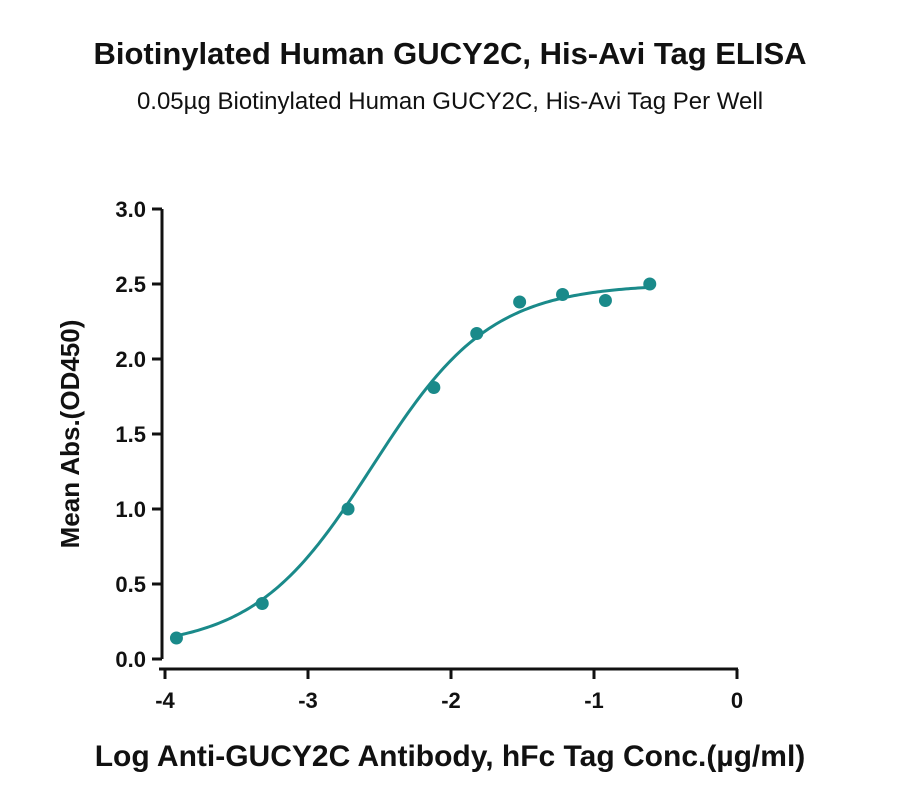  Describe the element at coordinates (130, 509) in the screenshot. I see `y-tick-label: 1.0` at that location.